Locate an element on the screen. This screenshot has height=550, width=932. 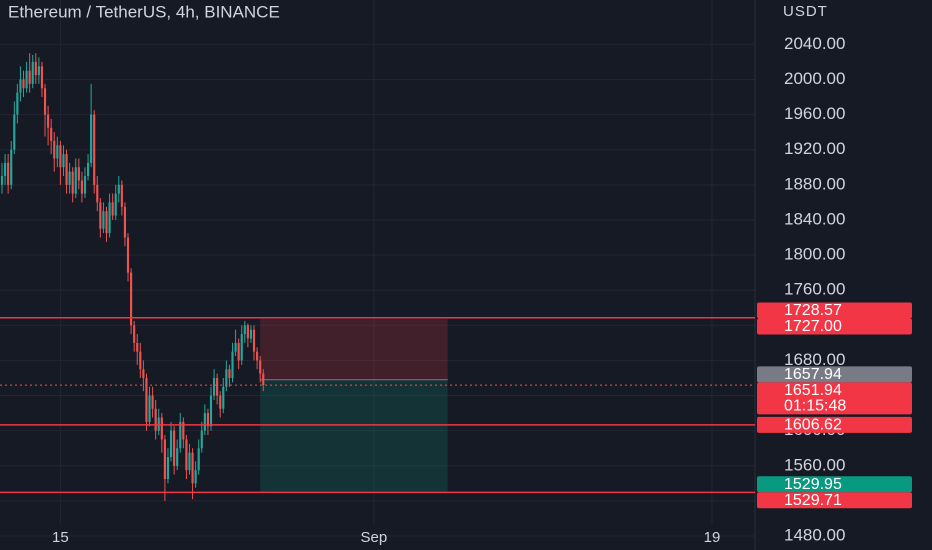
position-zones is located at coordinates (354, 406).